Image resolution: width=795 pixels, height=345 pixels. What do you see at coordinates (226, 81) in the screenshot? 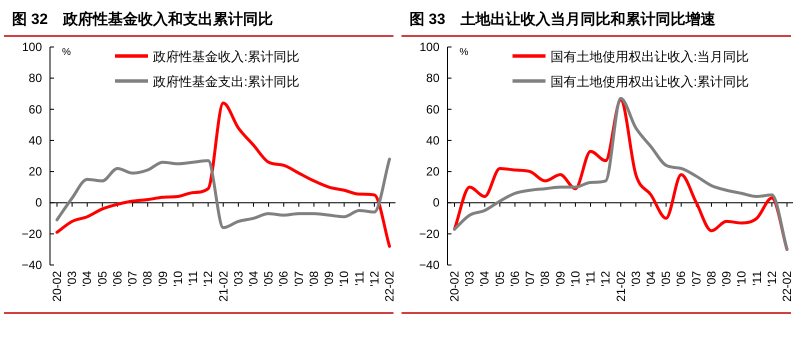
I see `legend-label: 政府性基金支出:累计同比` at bounding box center [226, 81].